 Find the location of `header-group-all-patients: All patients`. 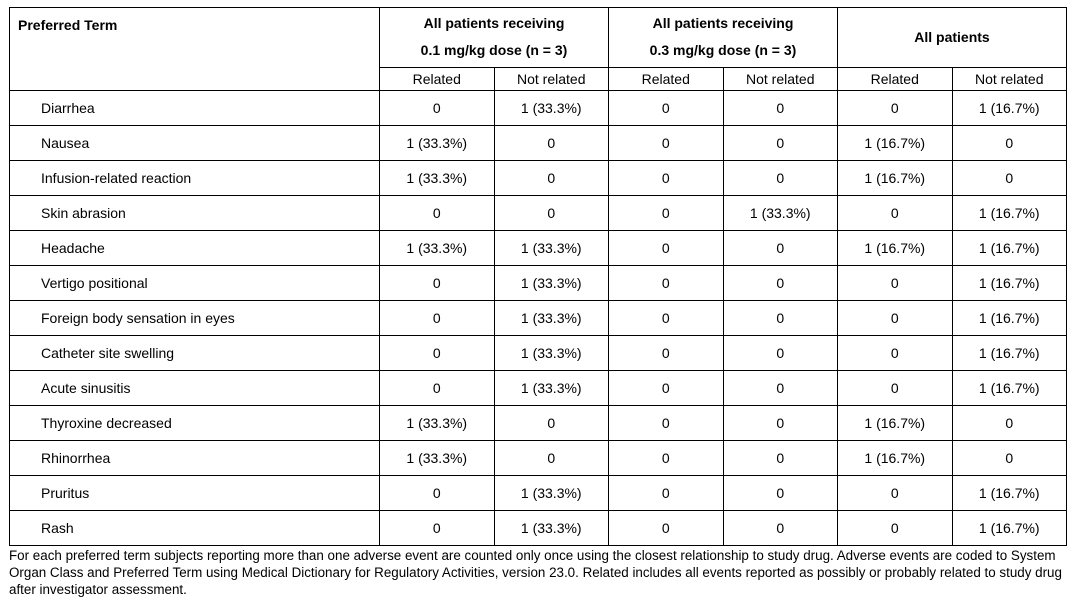

header-group-all-patients: All patients is located at coordinates (952, 37).